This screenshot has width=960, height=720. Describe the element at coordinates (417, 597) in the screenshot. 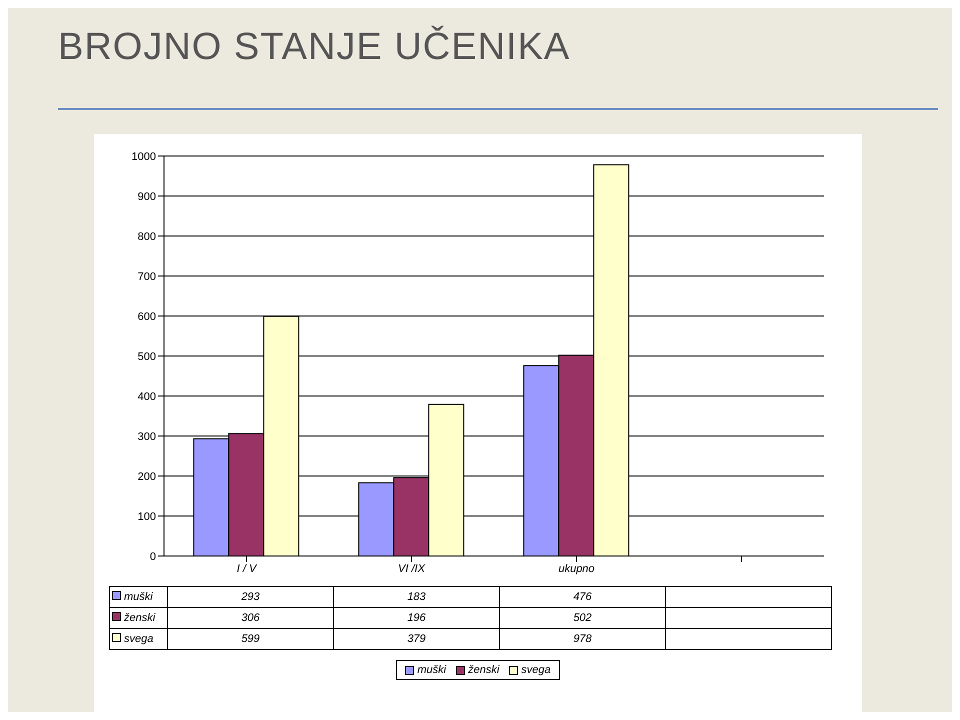

I see `data-label: 183` at that location.